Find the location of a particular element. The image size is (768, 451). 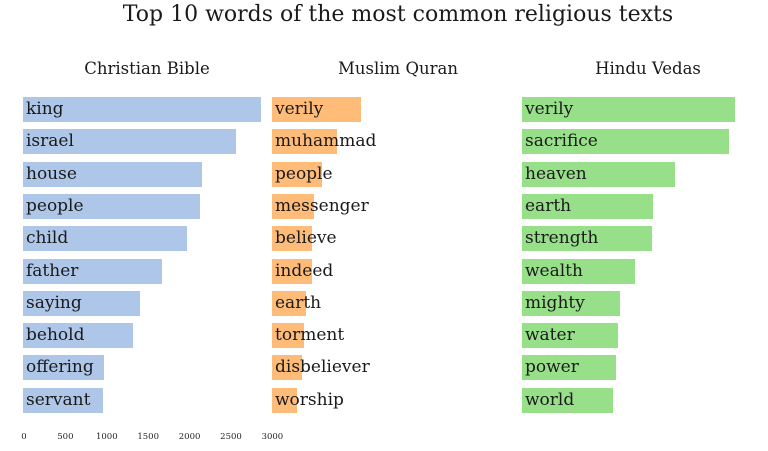

bar-label: wealth is located at coordinates (554, 270).